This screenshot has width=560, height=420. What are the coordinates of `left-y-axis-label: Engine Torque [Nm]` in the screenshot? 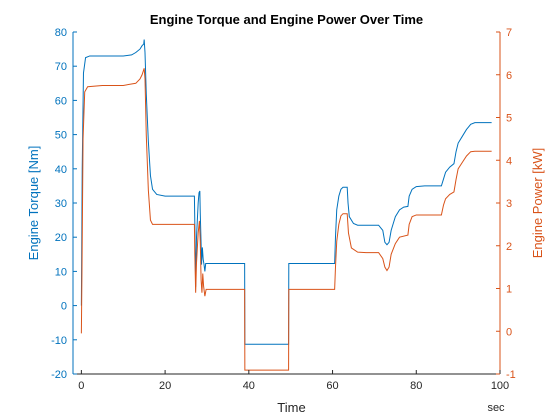 It's located at (33, 203).